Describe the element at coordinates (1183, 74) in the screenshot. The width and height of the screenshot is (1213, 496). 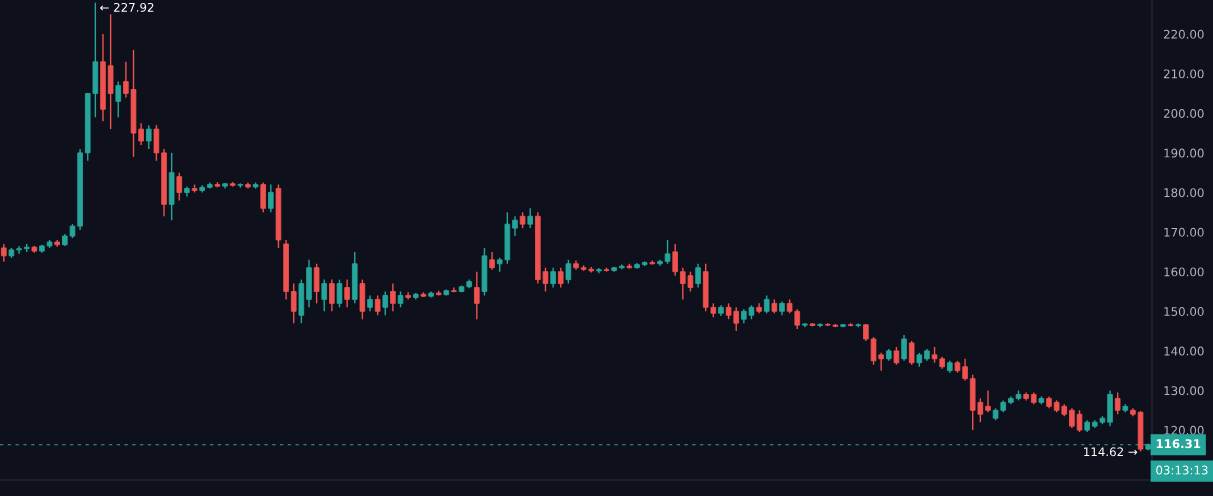
I see `y-tick-label: 210.00` at that location.